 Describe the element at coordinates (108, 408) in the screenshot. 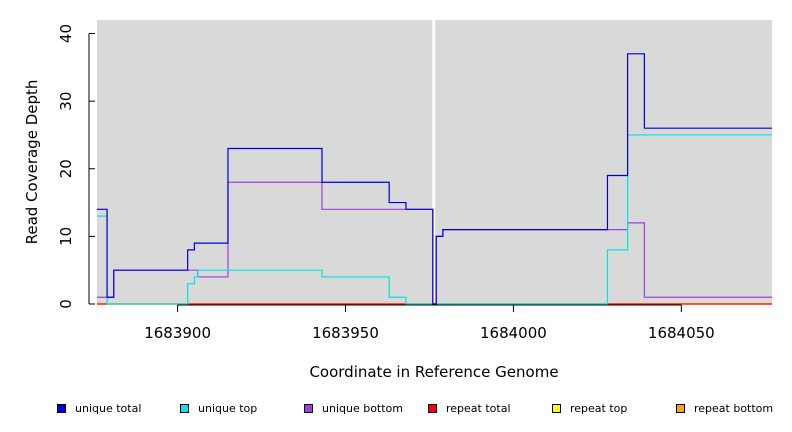

I see `legend-label: unique total` at that location.